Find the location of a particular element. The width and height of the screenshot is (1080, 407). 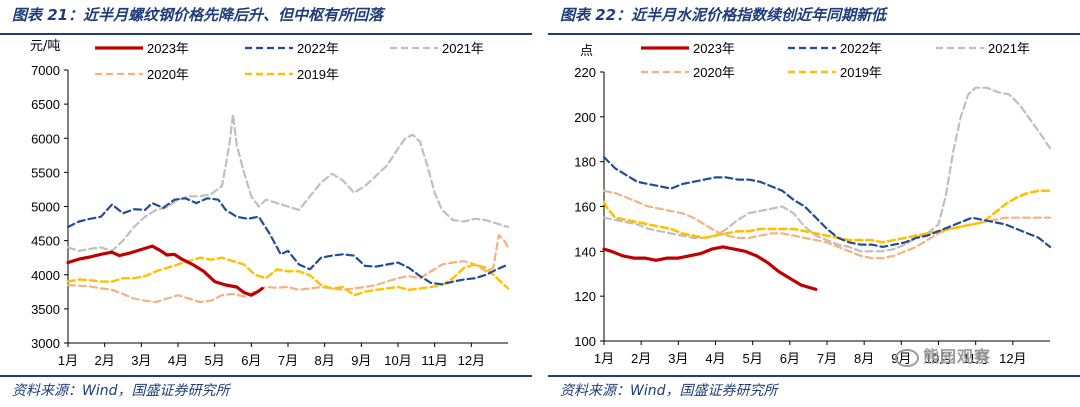

chart-title: 图表 22：近半月水泥价格指数续创近年同期新低 is located at coordinates (723, 15).